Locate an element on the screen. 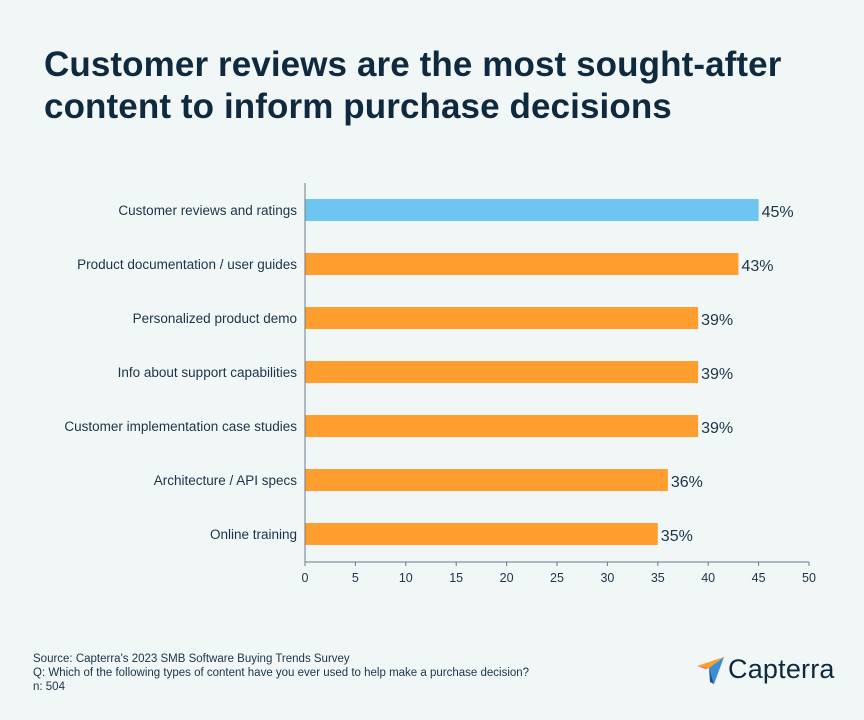 The image size is (864, 720). x-tick-label: 5 is located at coordinates (355, 578).